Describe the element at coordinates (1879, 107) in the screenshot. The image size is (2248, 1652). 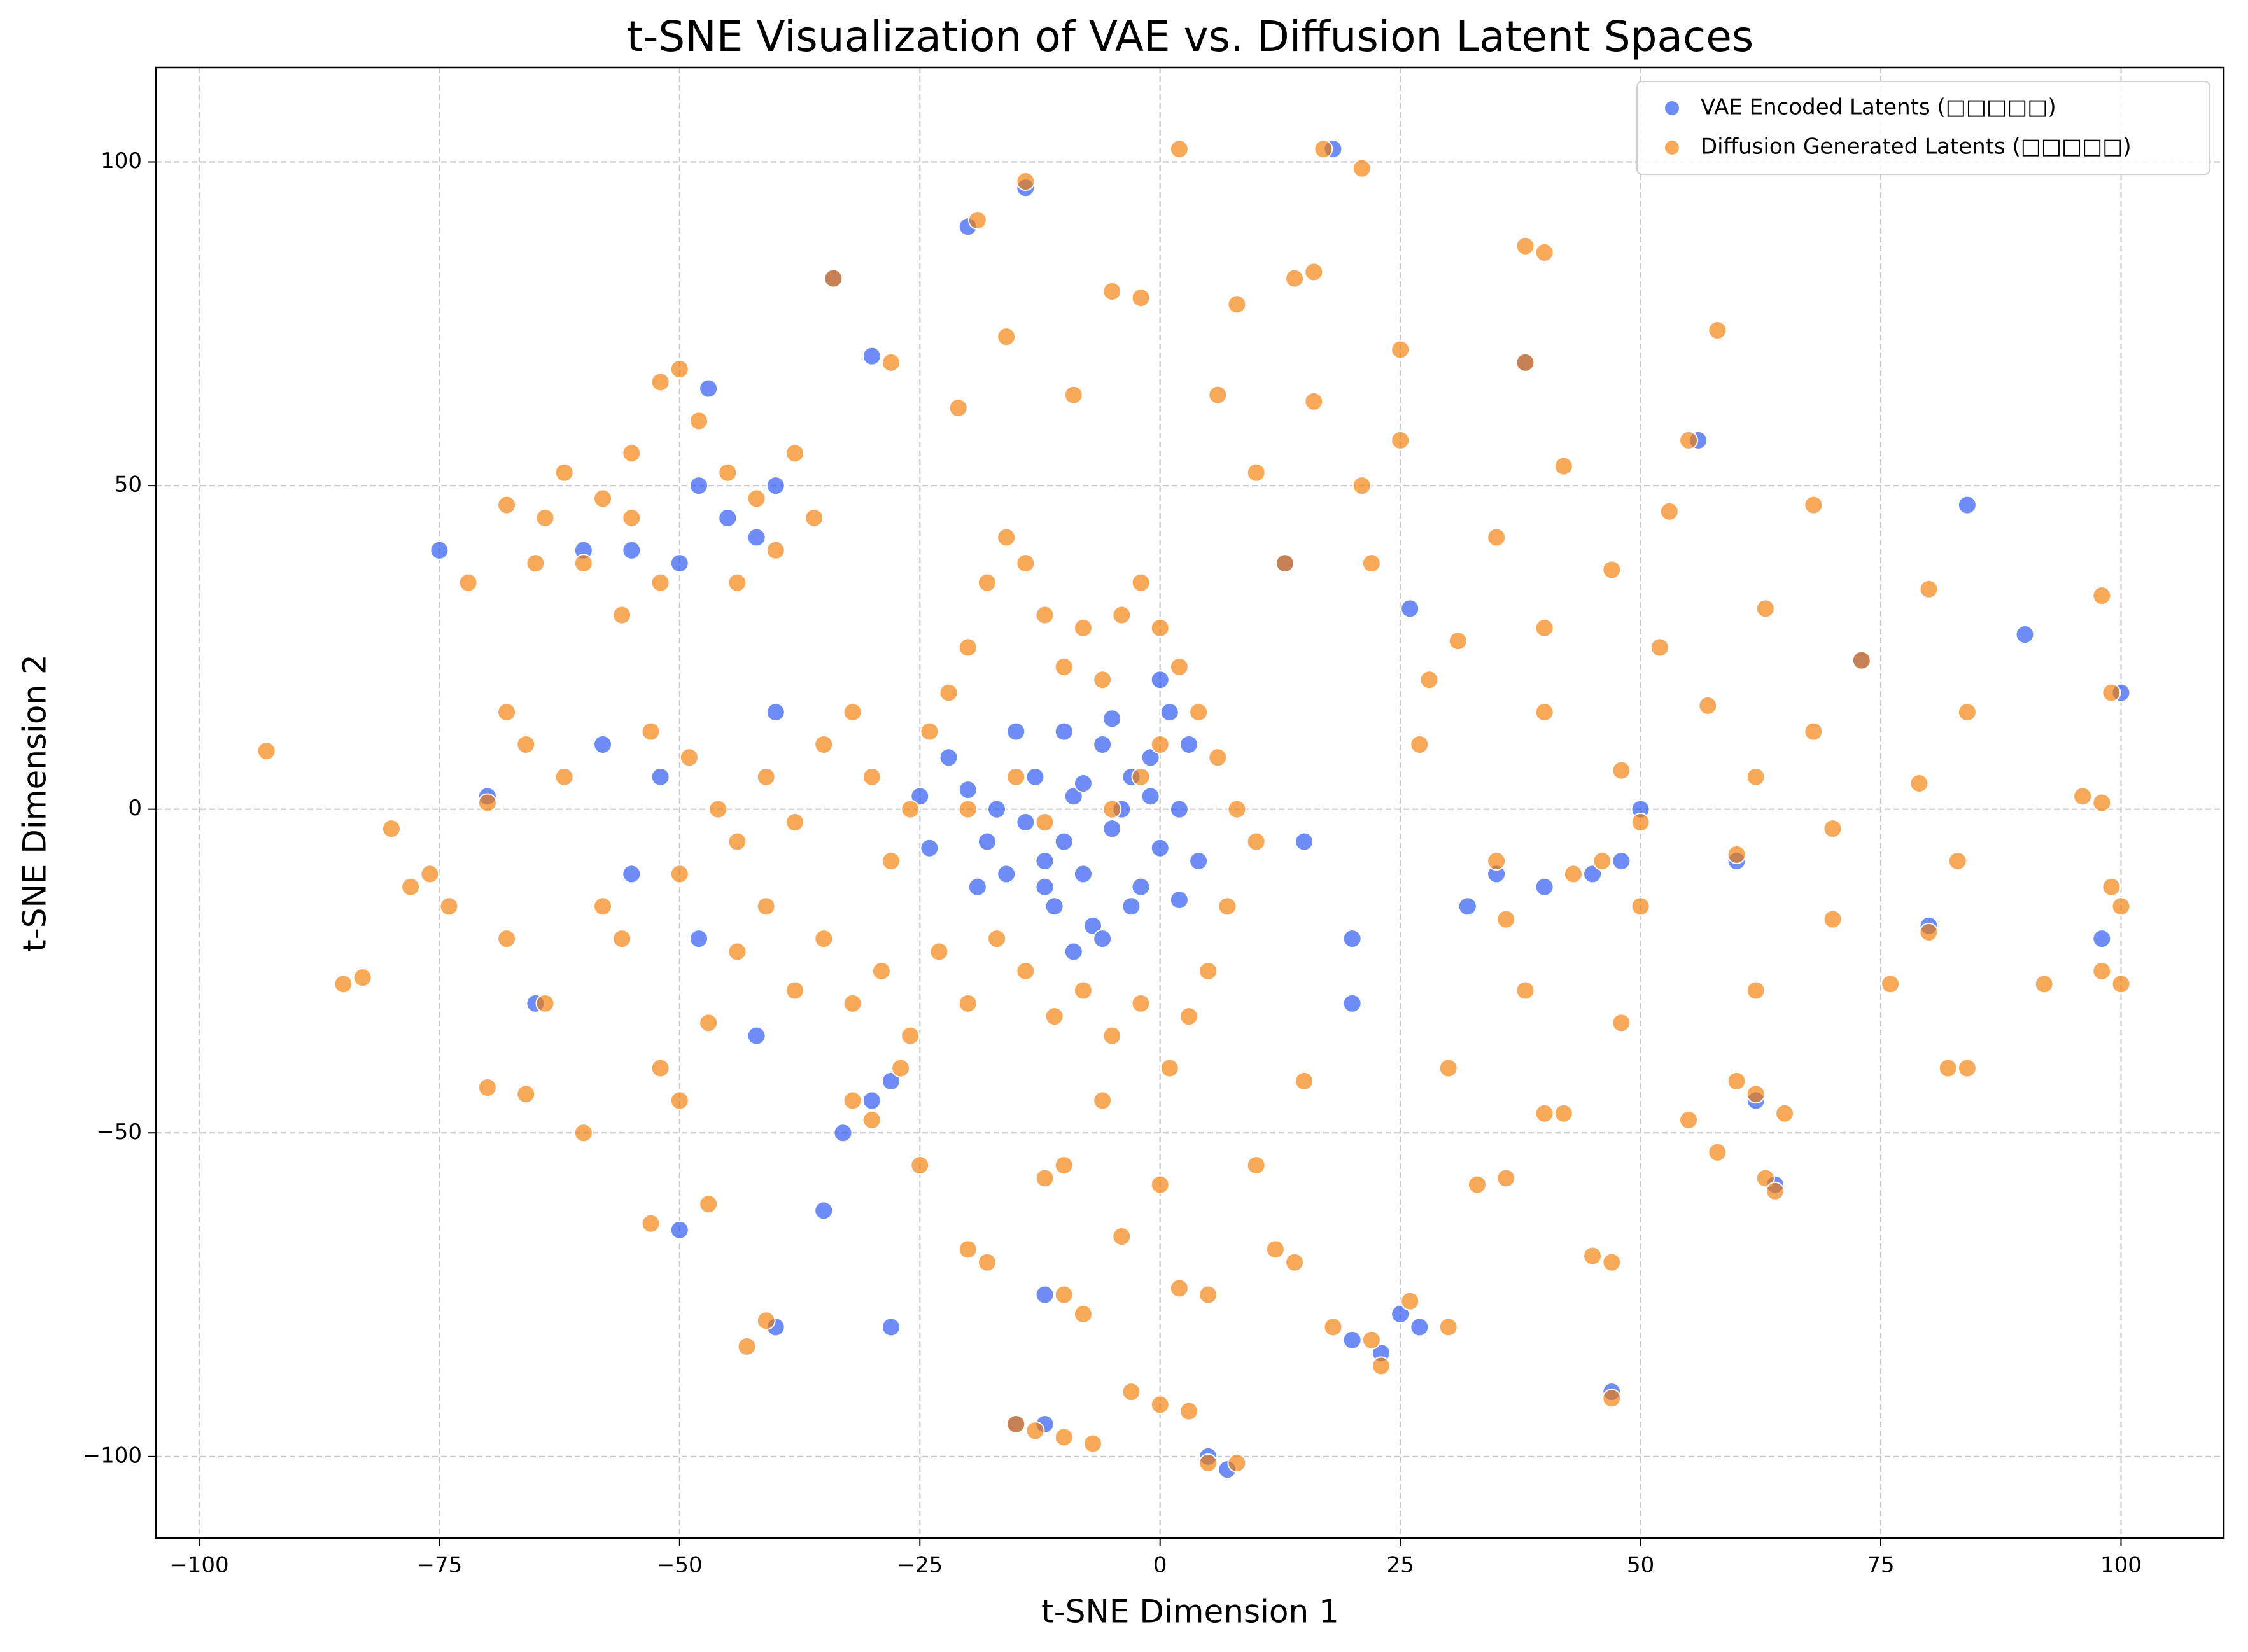
I see `legend-label: VAE Encoded Latents (□□□□□)` at that location.